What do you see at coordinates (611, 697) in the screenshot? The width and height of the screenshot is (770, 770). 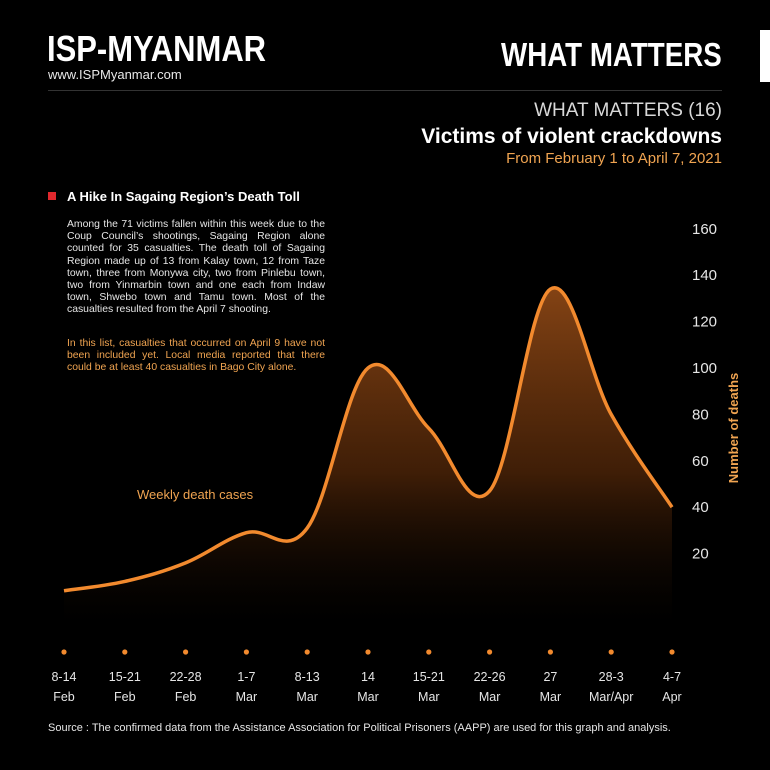 I see `x-tick-sublabel: Mar/Apr` at bounding box center [611, 697].